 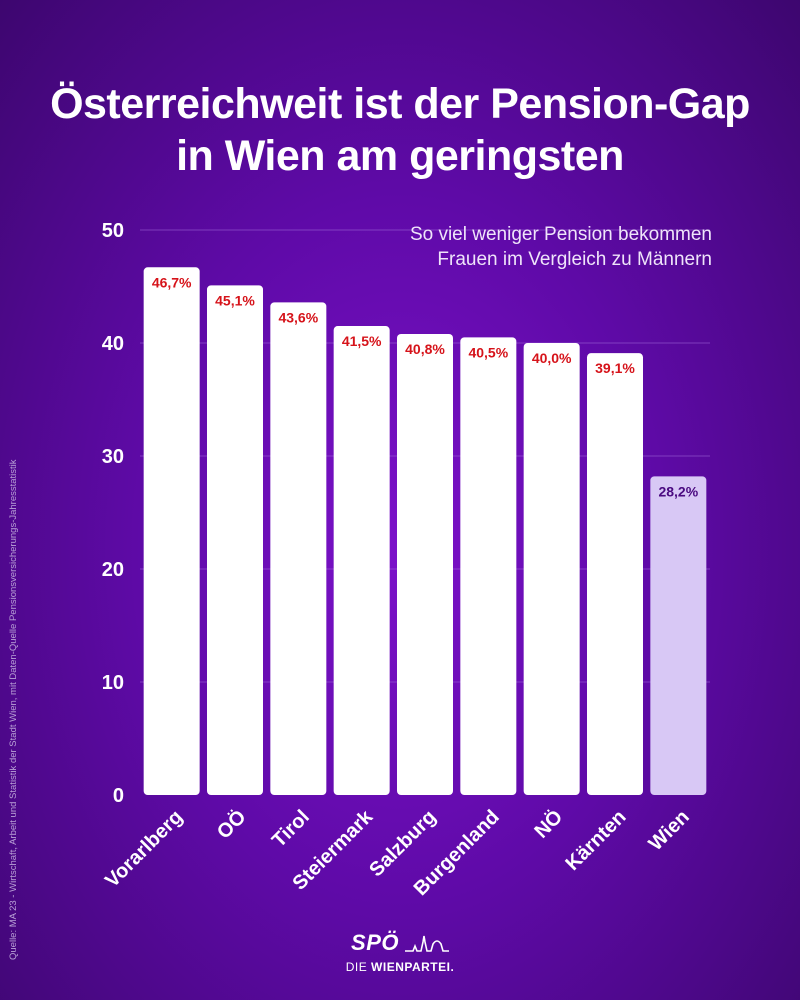 I want to click on subtitle-line-1: So viel weniger Pension bekommen, so click(x=560, y=234).